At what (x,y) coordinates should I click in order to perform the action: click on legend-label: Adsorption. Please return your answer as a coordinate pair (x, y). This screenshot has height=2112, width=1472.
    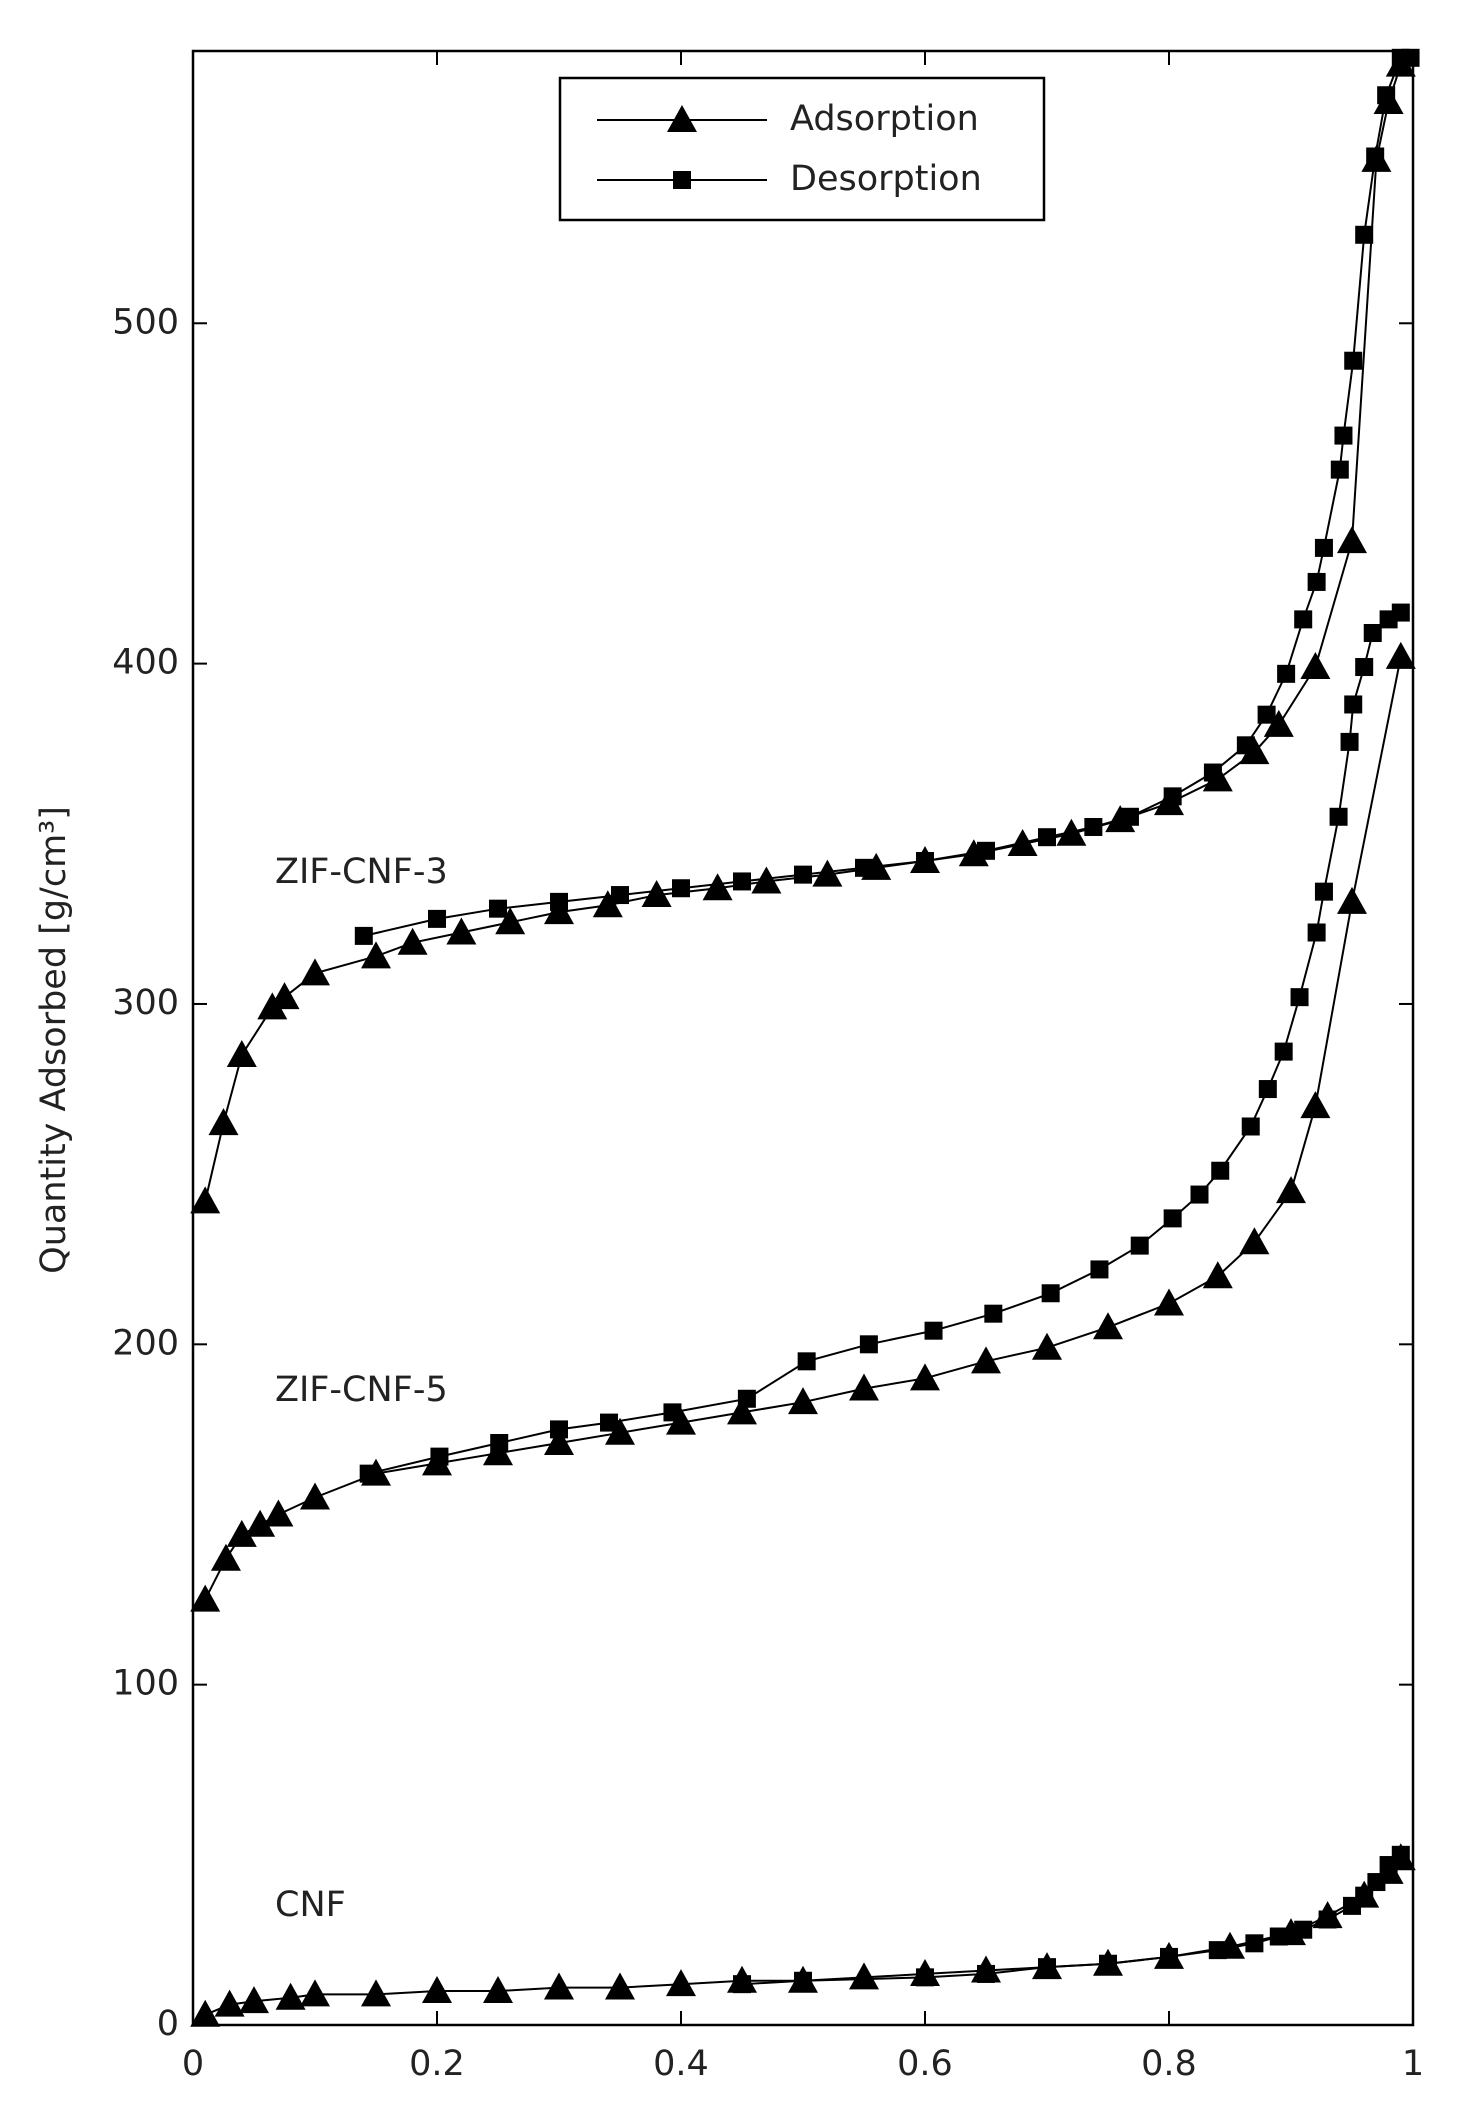
    Looking at the image, I should click on (884, 119).